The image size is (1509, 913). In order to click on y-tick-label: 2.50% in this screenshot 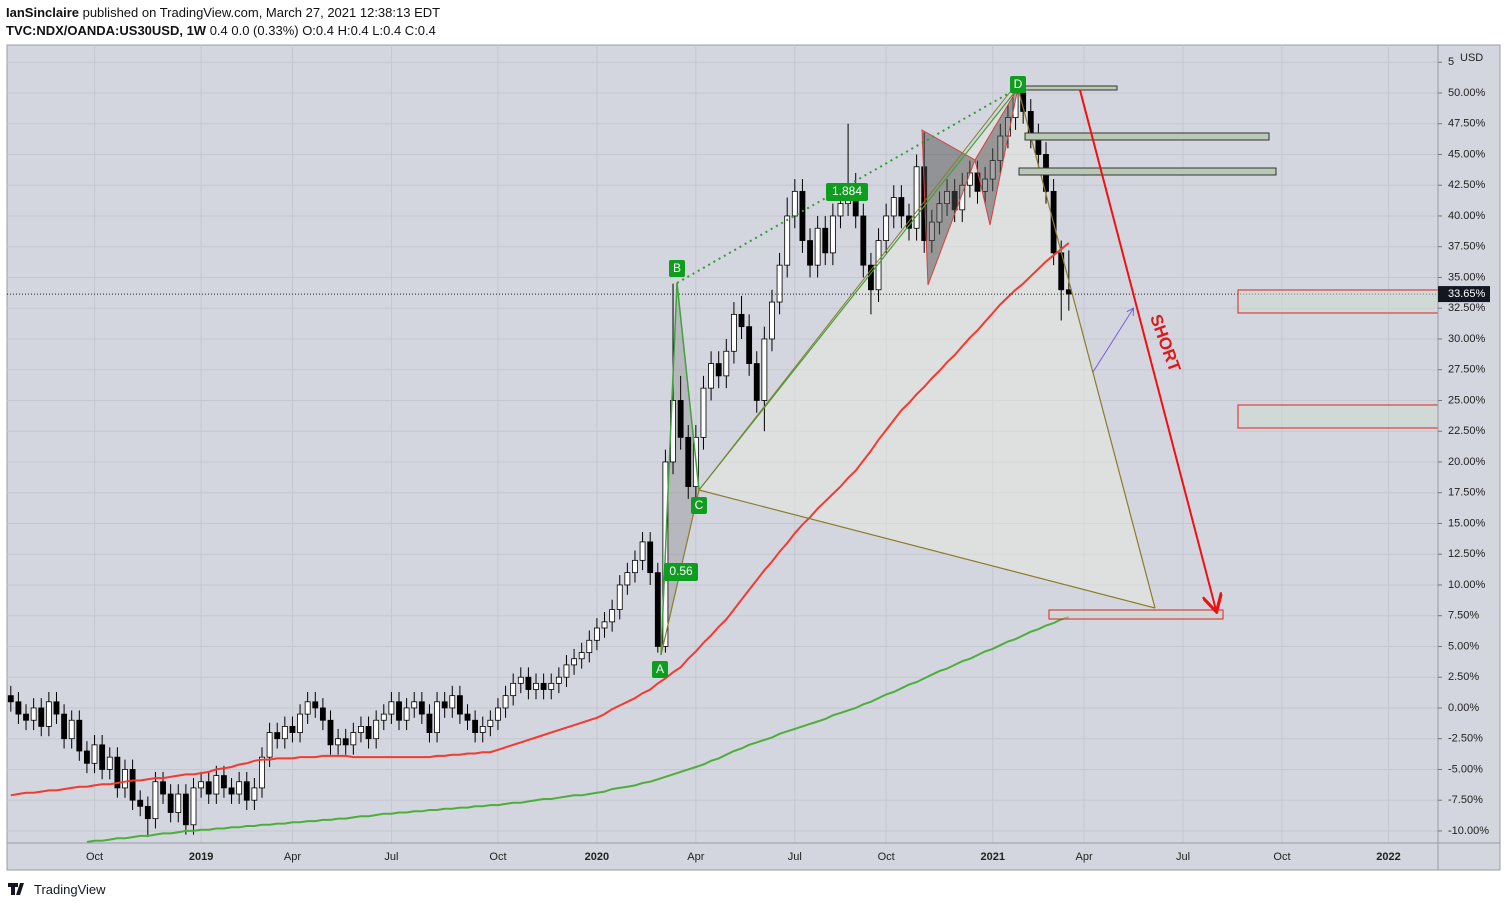, I will do `click(1463, 677)`.